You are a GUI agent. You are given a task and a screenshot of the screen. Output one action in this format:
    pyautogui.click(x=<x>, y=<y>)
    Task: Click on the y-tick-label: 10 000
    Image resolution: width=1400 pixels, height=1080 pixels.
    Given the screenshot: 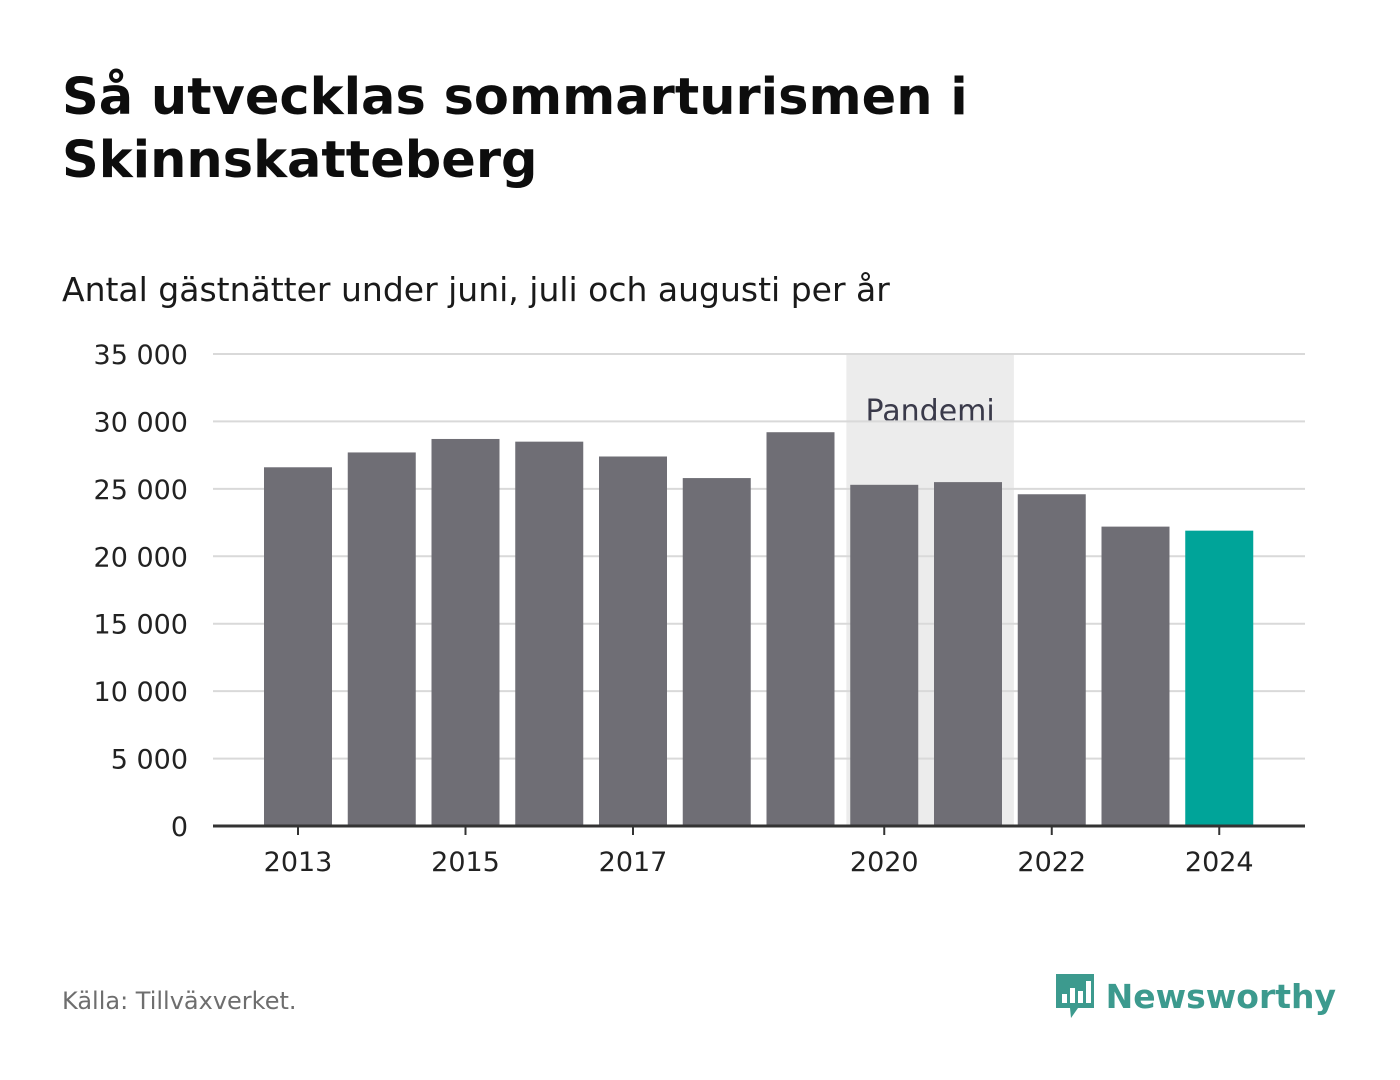 What is the action you would take?
    pyautogui.click(x=141, y=692)
    